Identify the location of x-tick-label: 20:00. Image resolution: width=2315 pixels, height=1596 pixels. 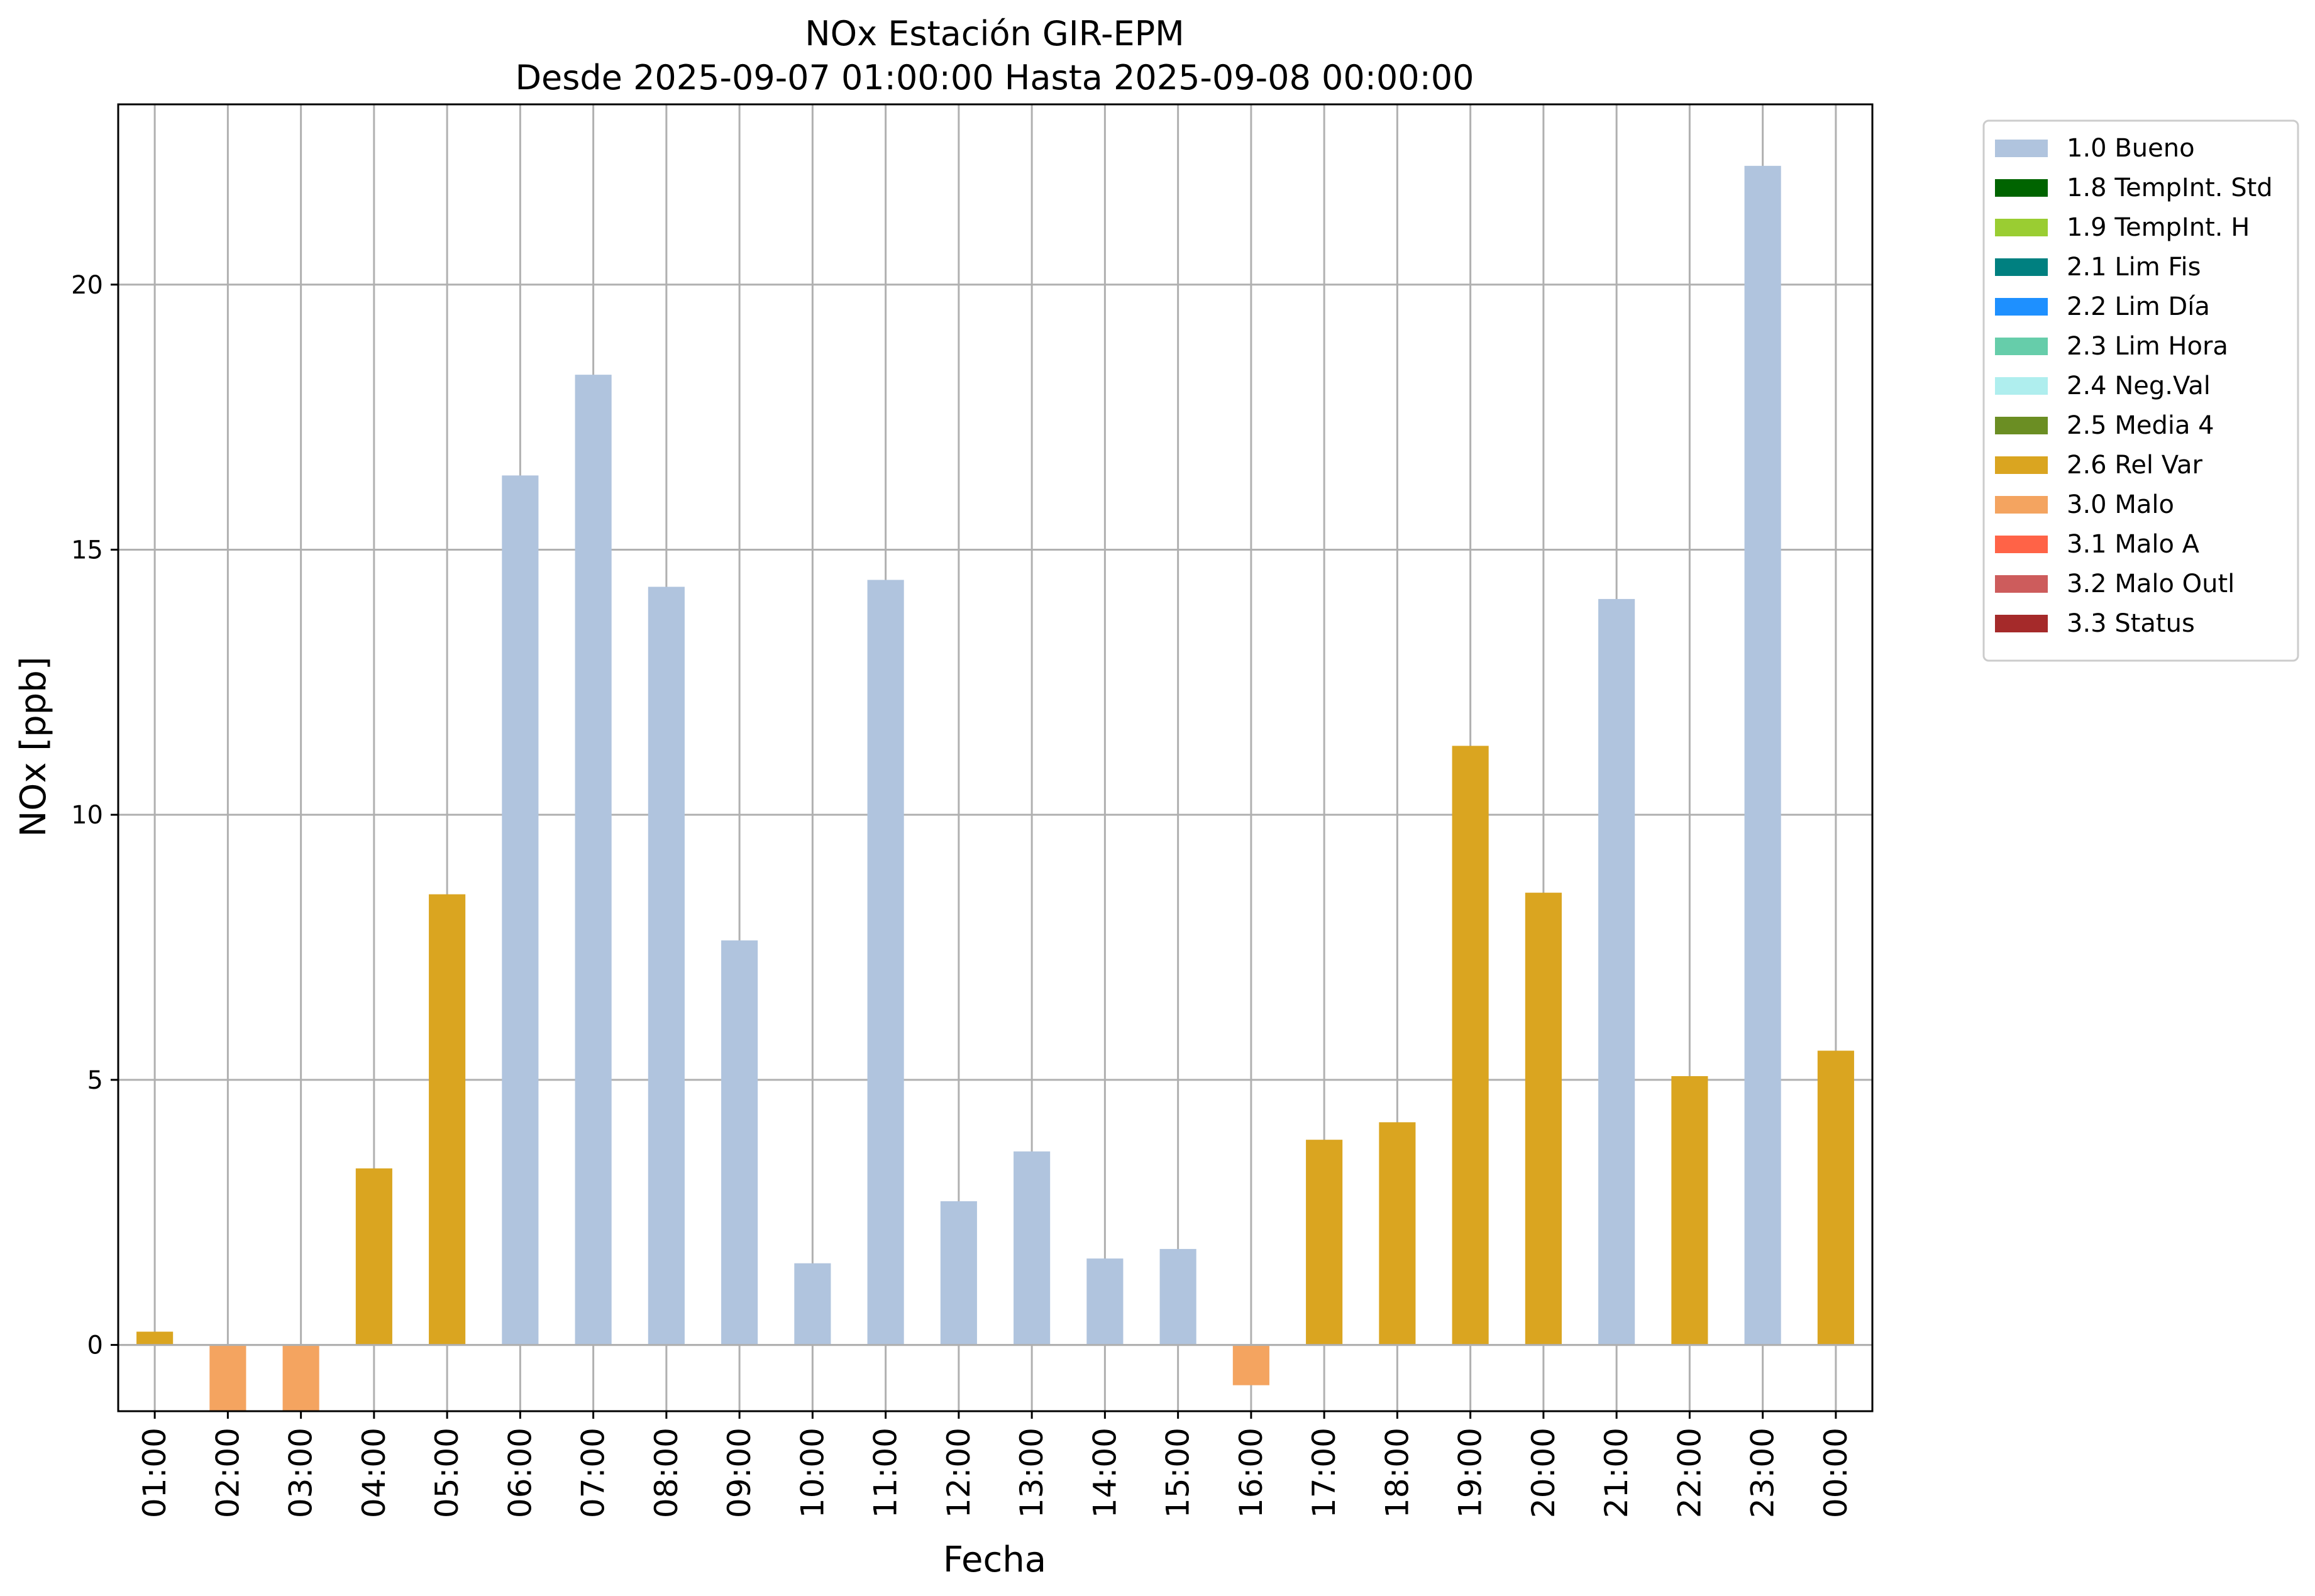
(1543, 1473).